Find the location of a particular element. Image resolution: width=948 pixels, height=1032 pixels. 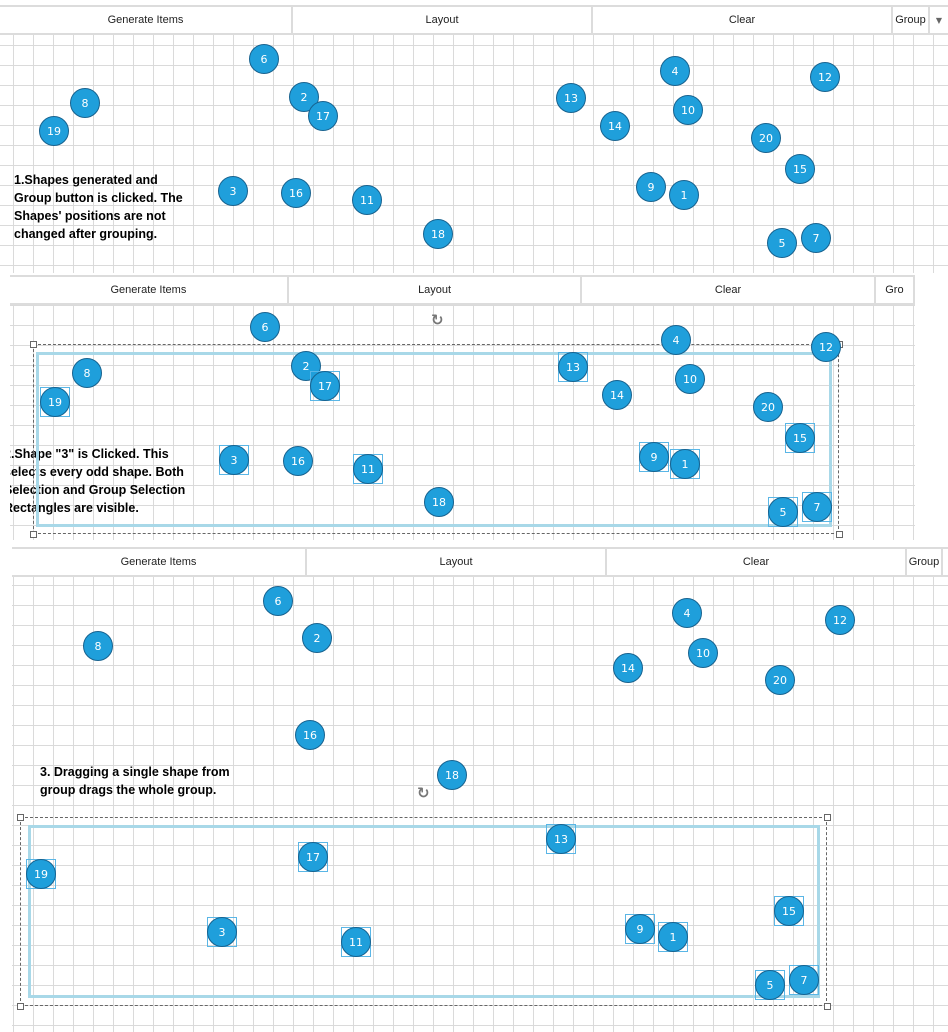

circle-shape: 2 is located at coordinates (317, 638).